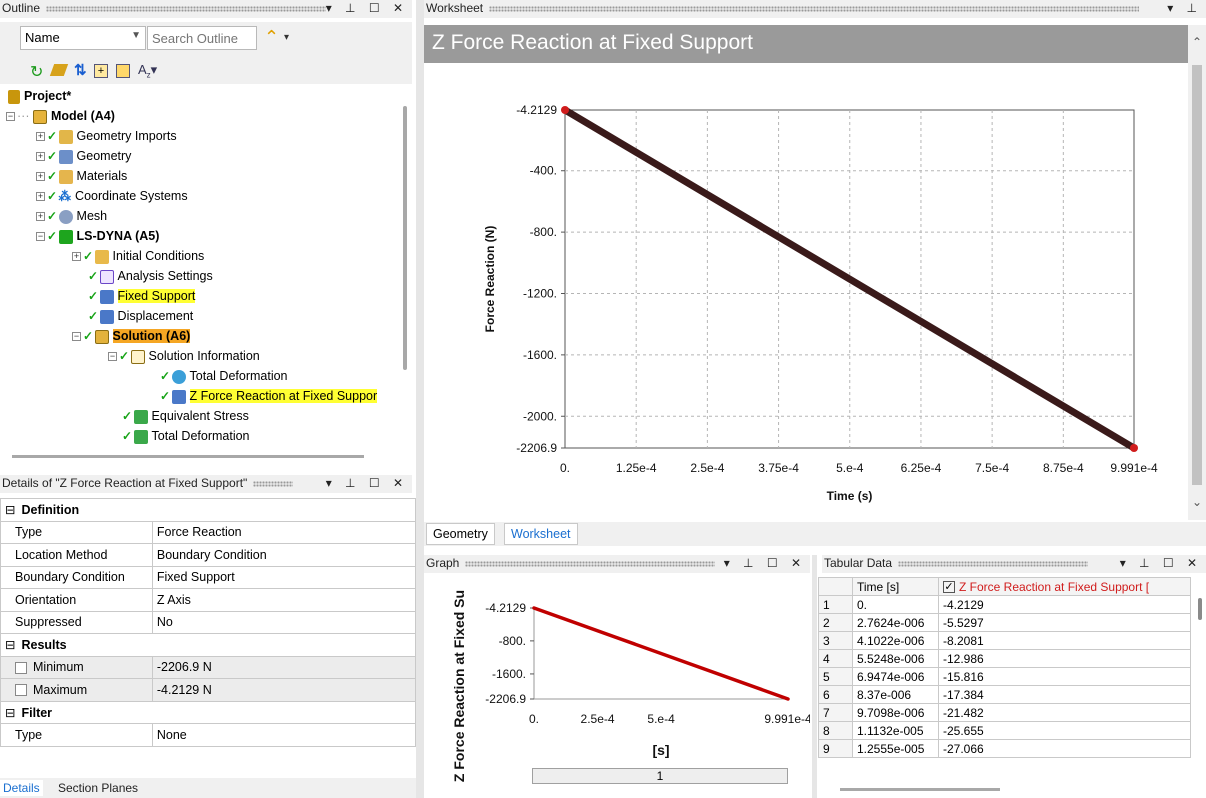 This screenshot has width=1206, height=798. I want to click on tree-node-total-deformation: ✓ Total Deformation, so click(186, 436).